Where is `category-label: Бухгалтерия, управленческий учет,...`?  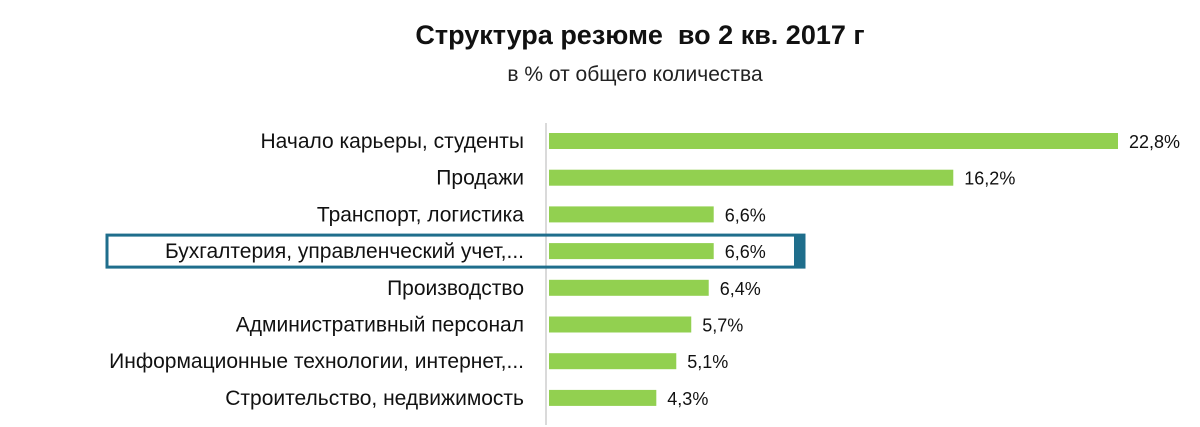
category-label: Бухгалтерия, управленческий учет,... is located at coordinates (344, 251).